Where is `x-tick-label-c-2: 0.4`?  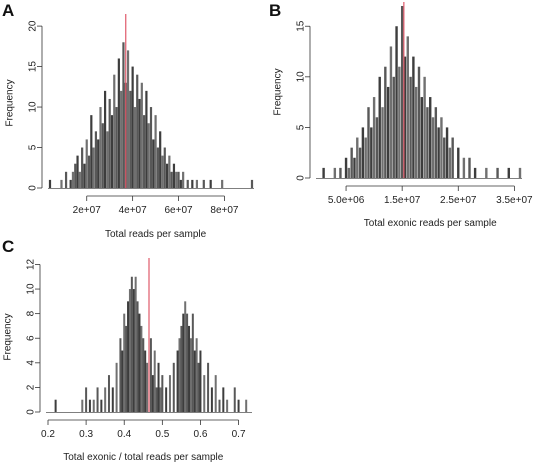 x-tick-label-c-2: 0.4 is located at coordinates (124, 434).